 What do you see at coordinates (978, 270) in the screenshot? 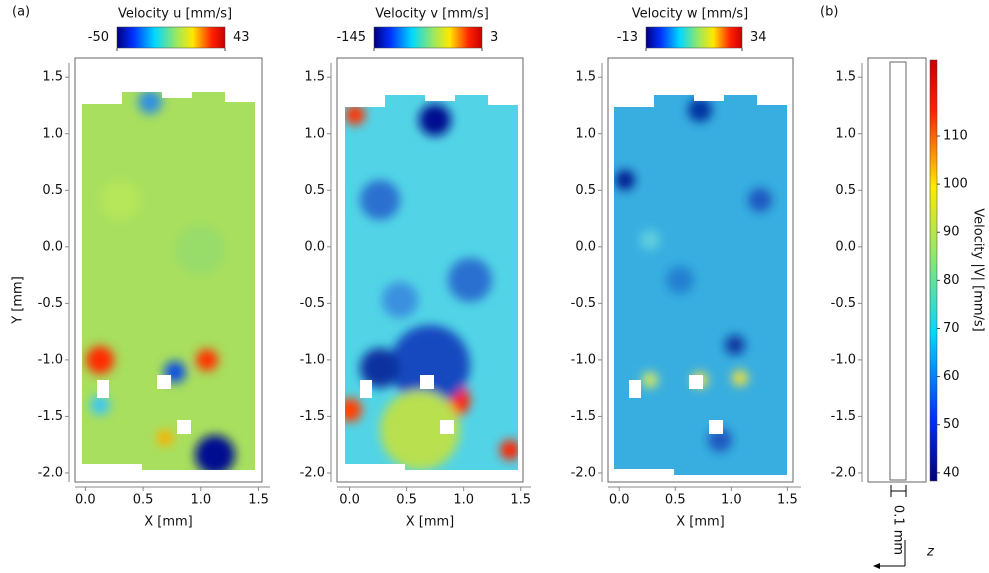
I see `colorbar-label: Velocity |V| [mm/s]` at bounding box center [978, 270].